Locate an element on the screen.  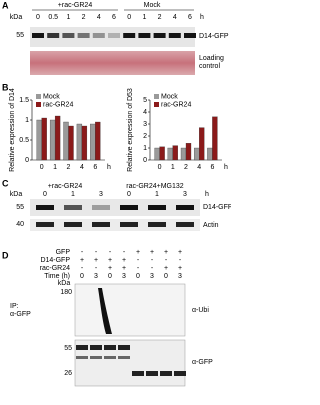
x-tick-label: 0 is located at coordinates (42, 167).